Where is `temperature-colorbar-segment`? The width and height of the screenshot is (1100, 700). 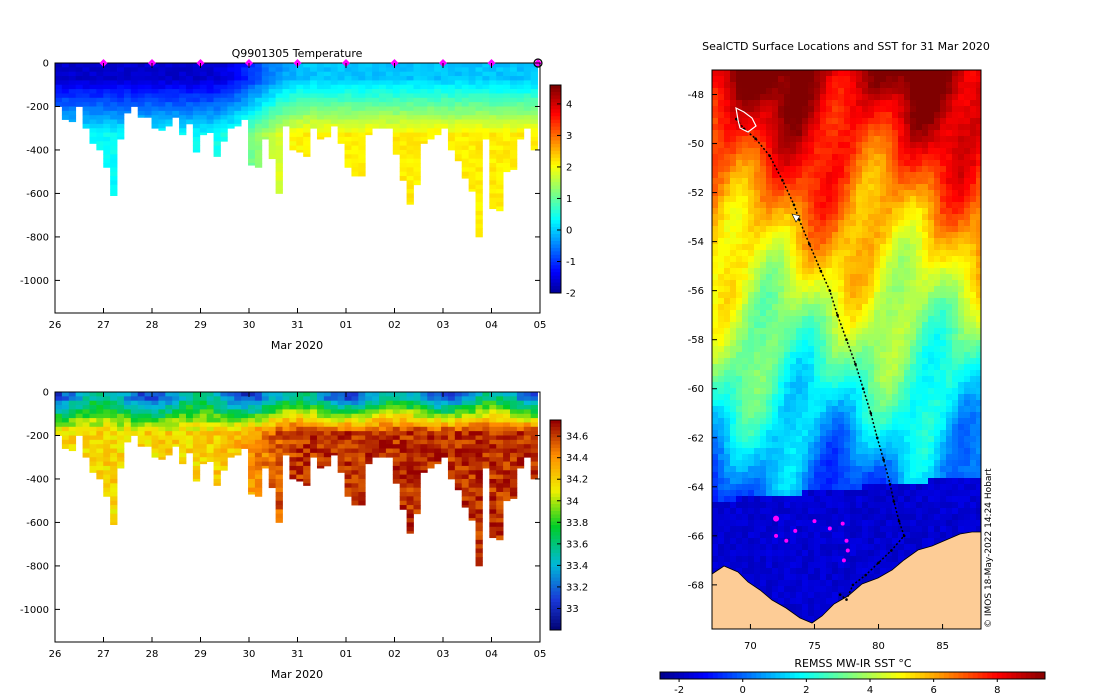 temperature-colorbar-segment is located at coordinates (555, 90).